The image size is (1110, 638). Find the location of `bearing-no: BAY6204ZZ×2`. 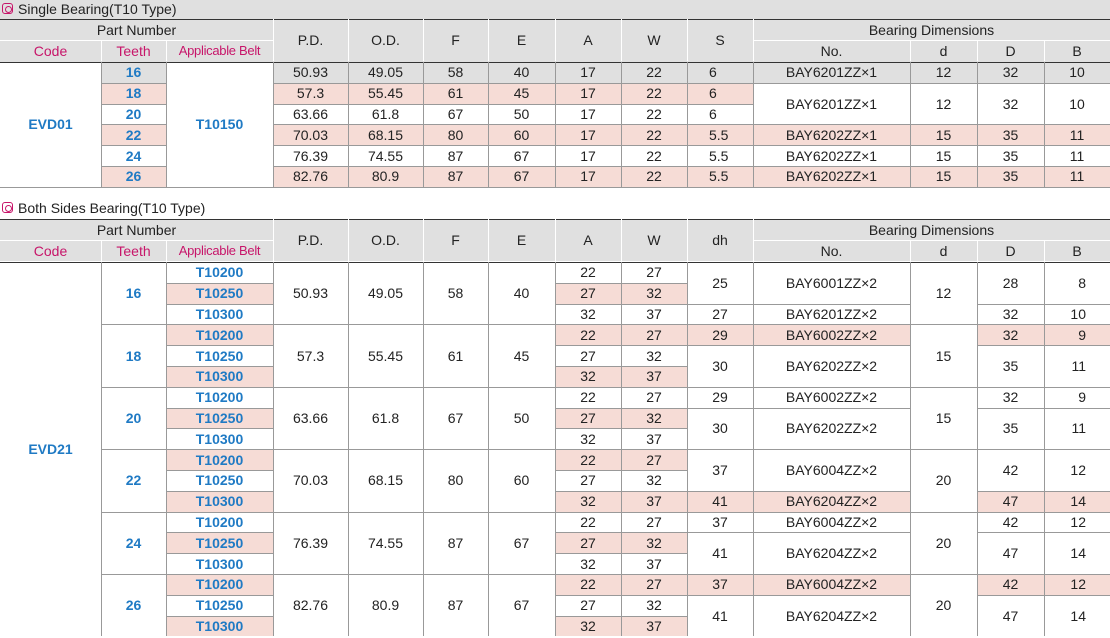

bearing-no: BAY6204ZZ×2 is located at coordinates (831, 501).